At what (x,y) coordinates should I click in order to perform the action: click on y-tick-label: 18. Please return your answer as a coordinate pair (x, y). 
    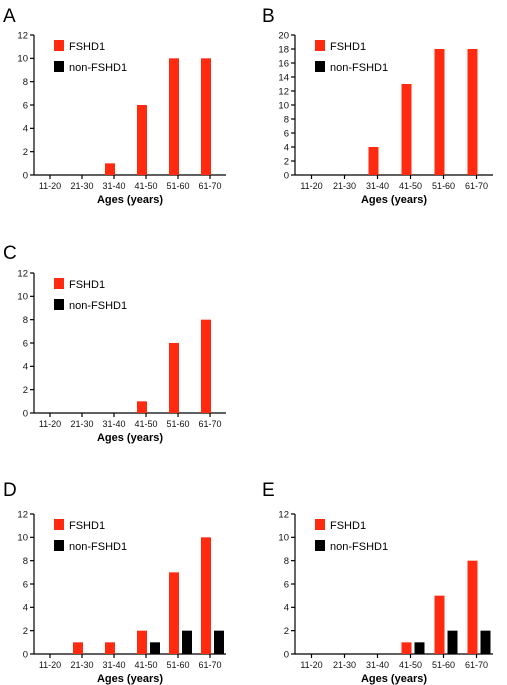
    Looking at the image, I should click on (283, 49).